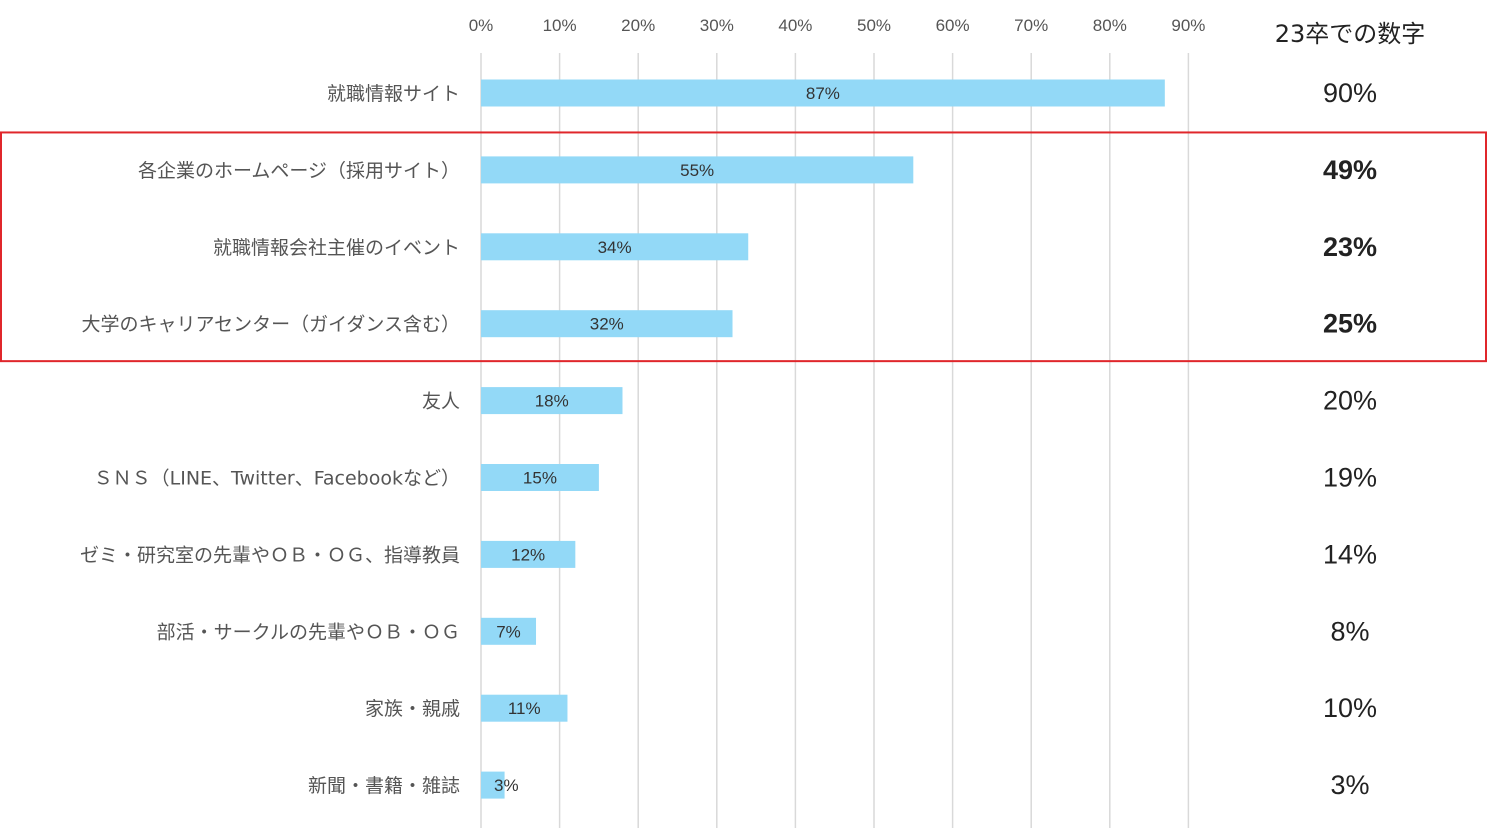  I want to click on category-label: 部活・サークルの先輩やＯＢ・ＯＧ, so click(308, 632).